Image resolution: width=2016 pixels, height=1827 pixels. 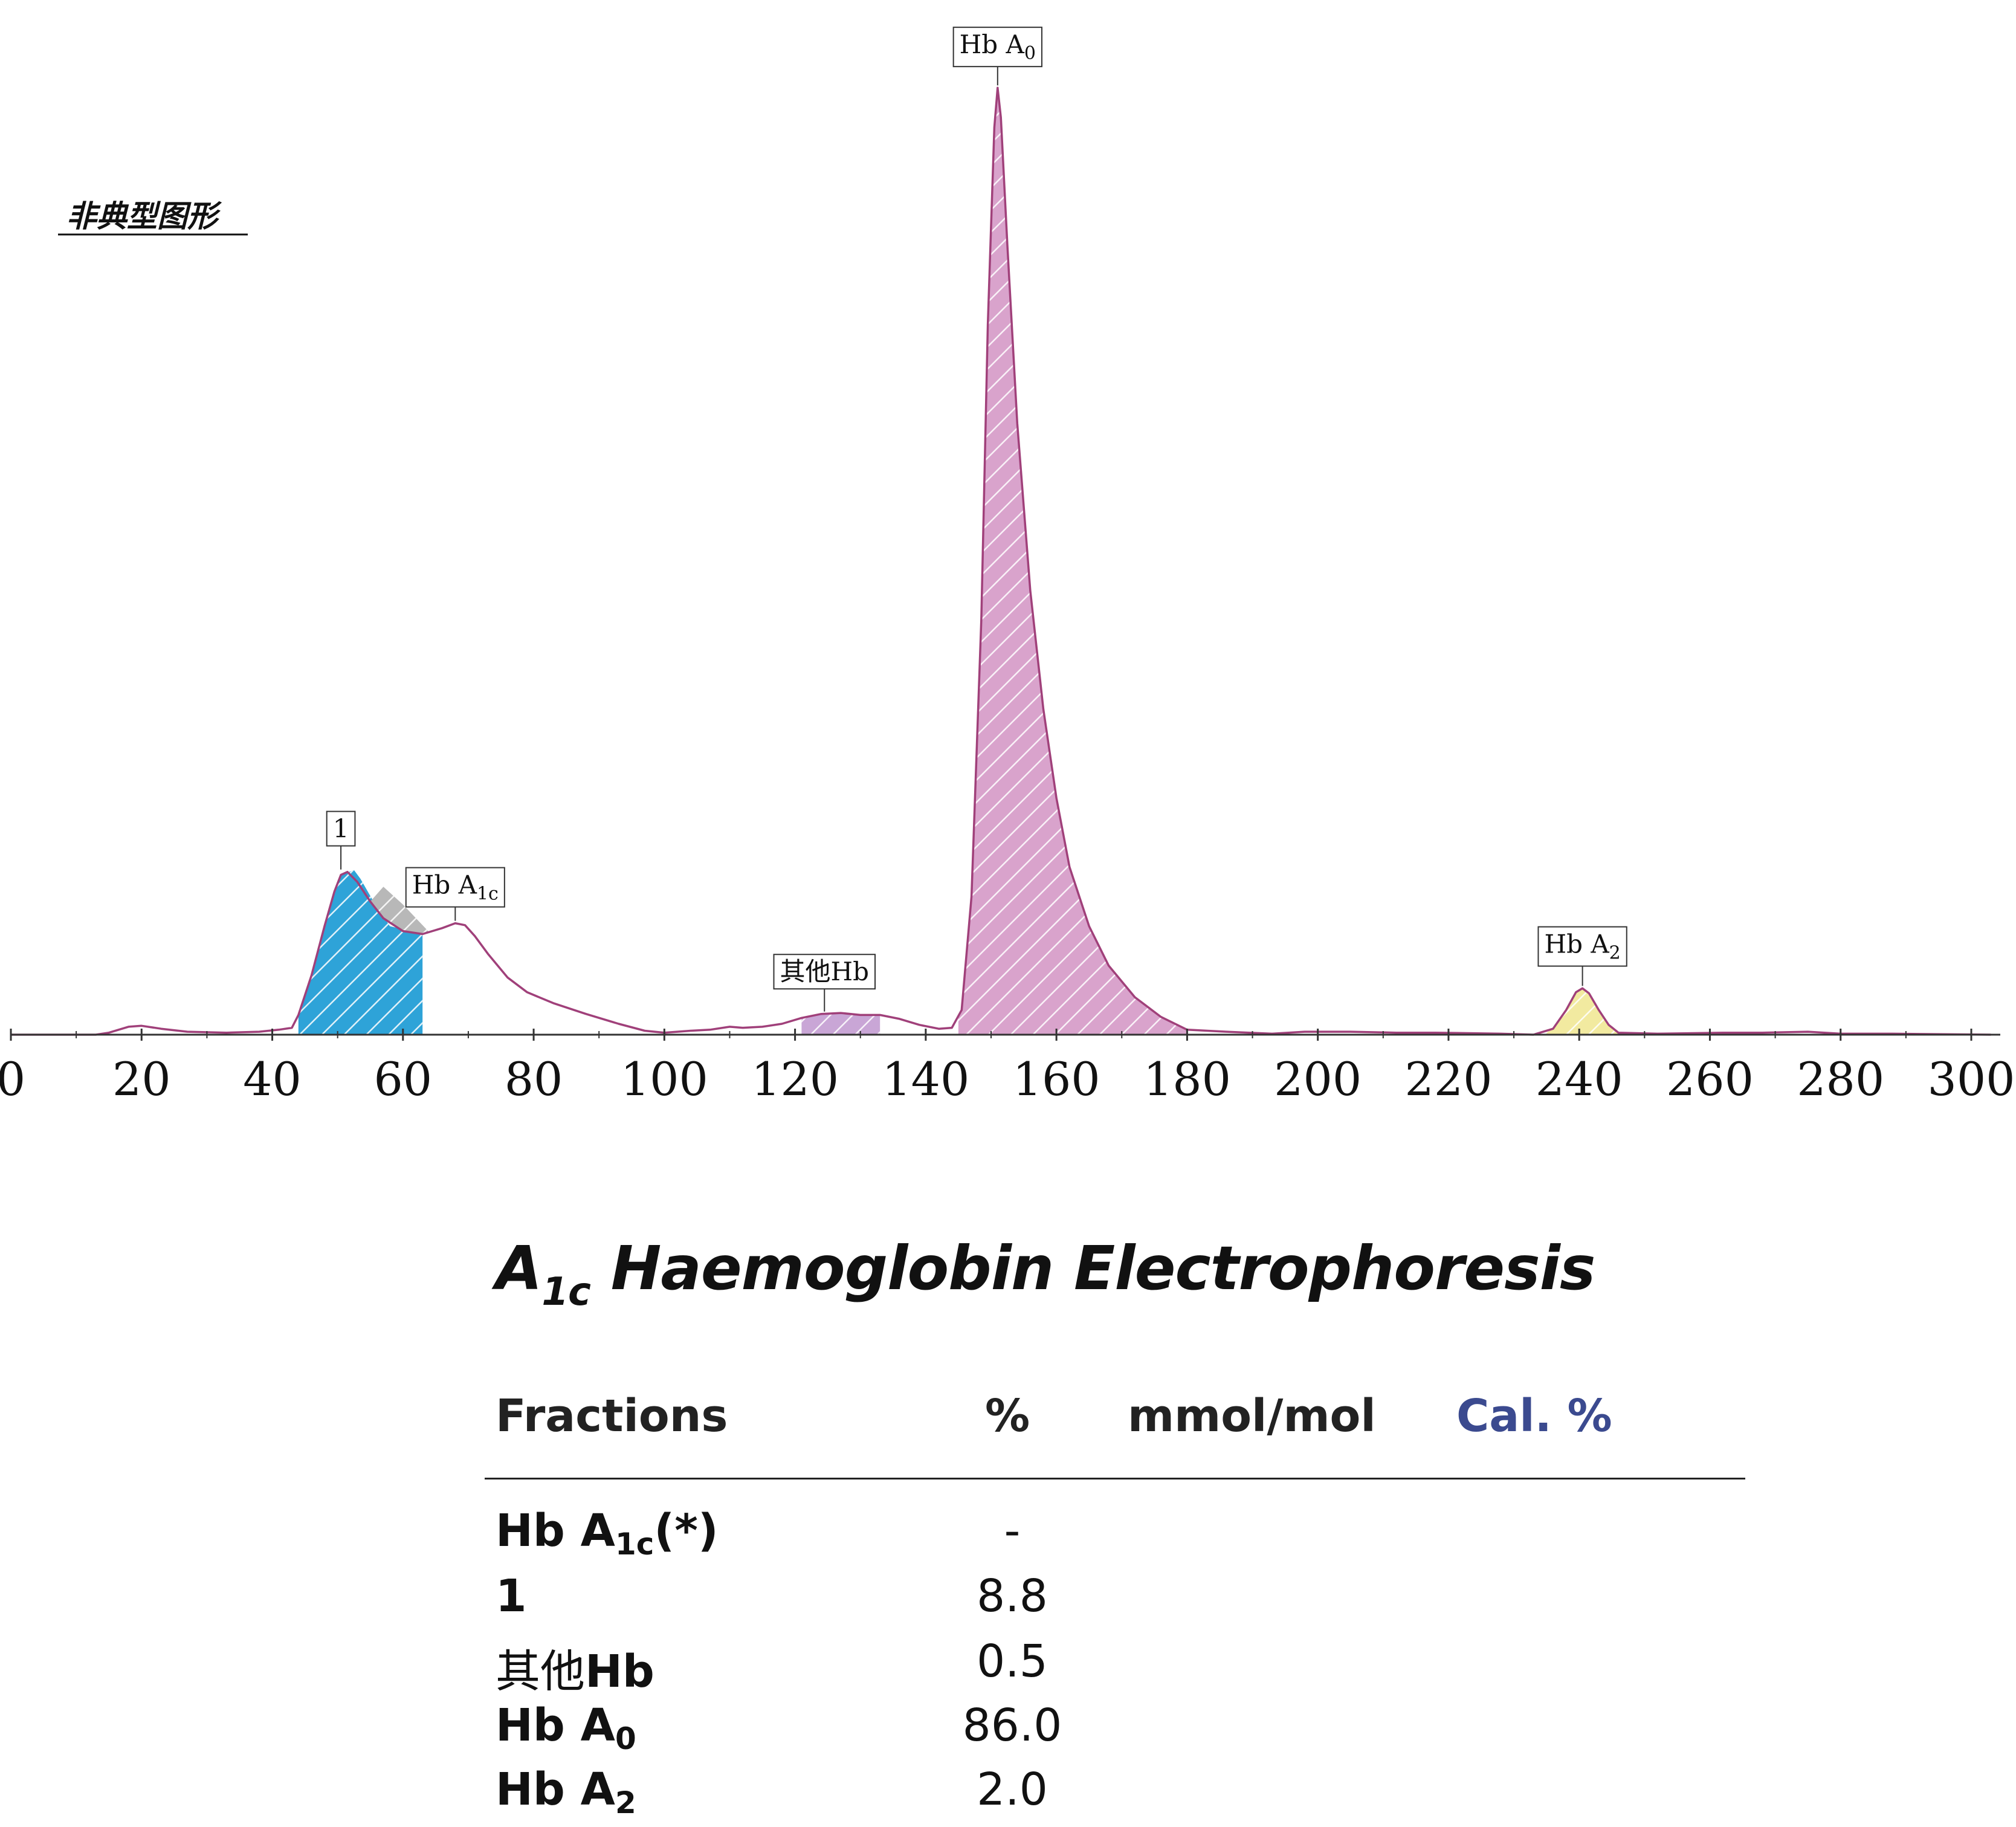 What do you see at coordinates (1007, 1416) in the screenshot?
I see `column-header-percent: %` at bounding box center [1007, 1416].